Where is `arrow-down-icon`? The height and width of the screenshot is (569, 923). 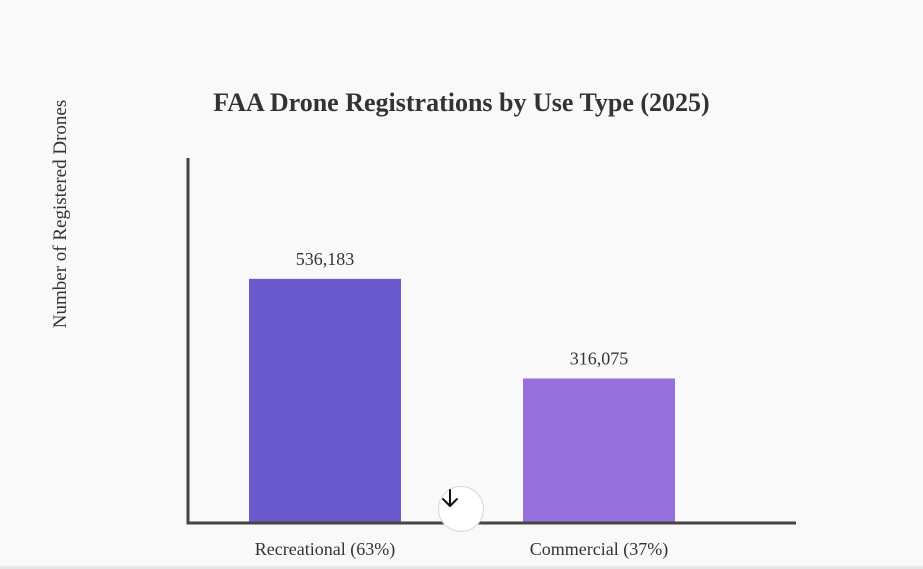 arrow-down-icon is located at coordinates (450, 498).